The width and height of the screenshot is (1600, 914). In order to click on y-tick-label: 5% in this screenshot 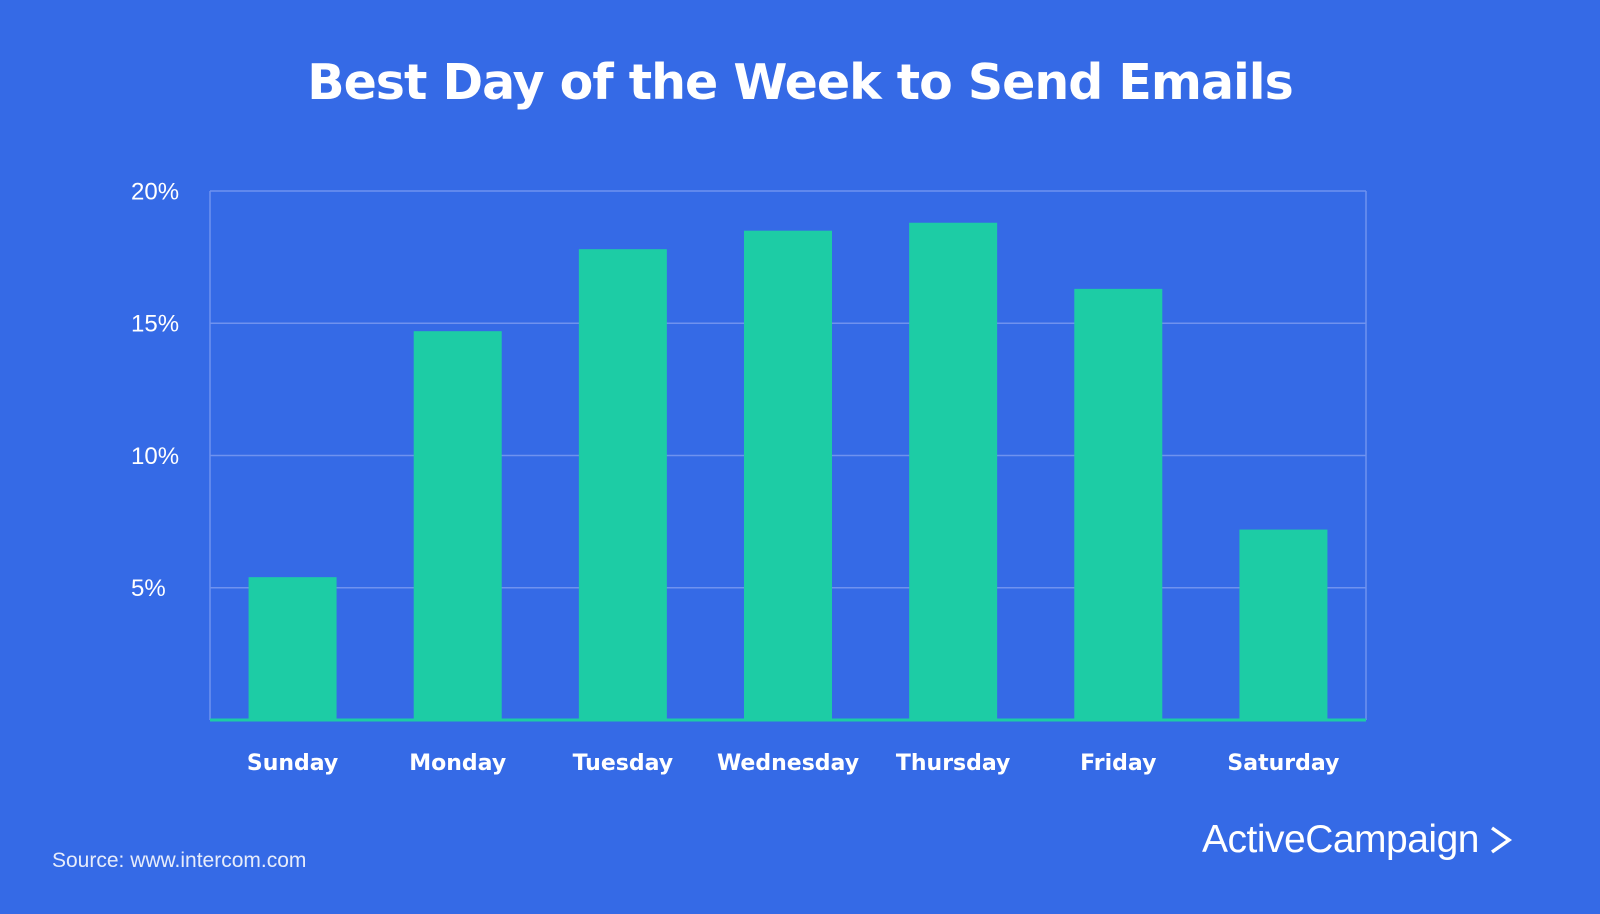, I will do `click(148, 588)`.